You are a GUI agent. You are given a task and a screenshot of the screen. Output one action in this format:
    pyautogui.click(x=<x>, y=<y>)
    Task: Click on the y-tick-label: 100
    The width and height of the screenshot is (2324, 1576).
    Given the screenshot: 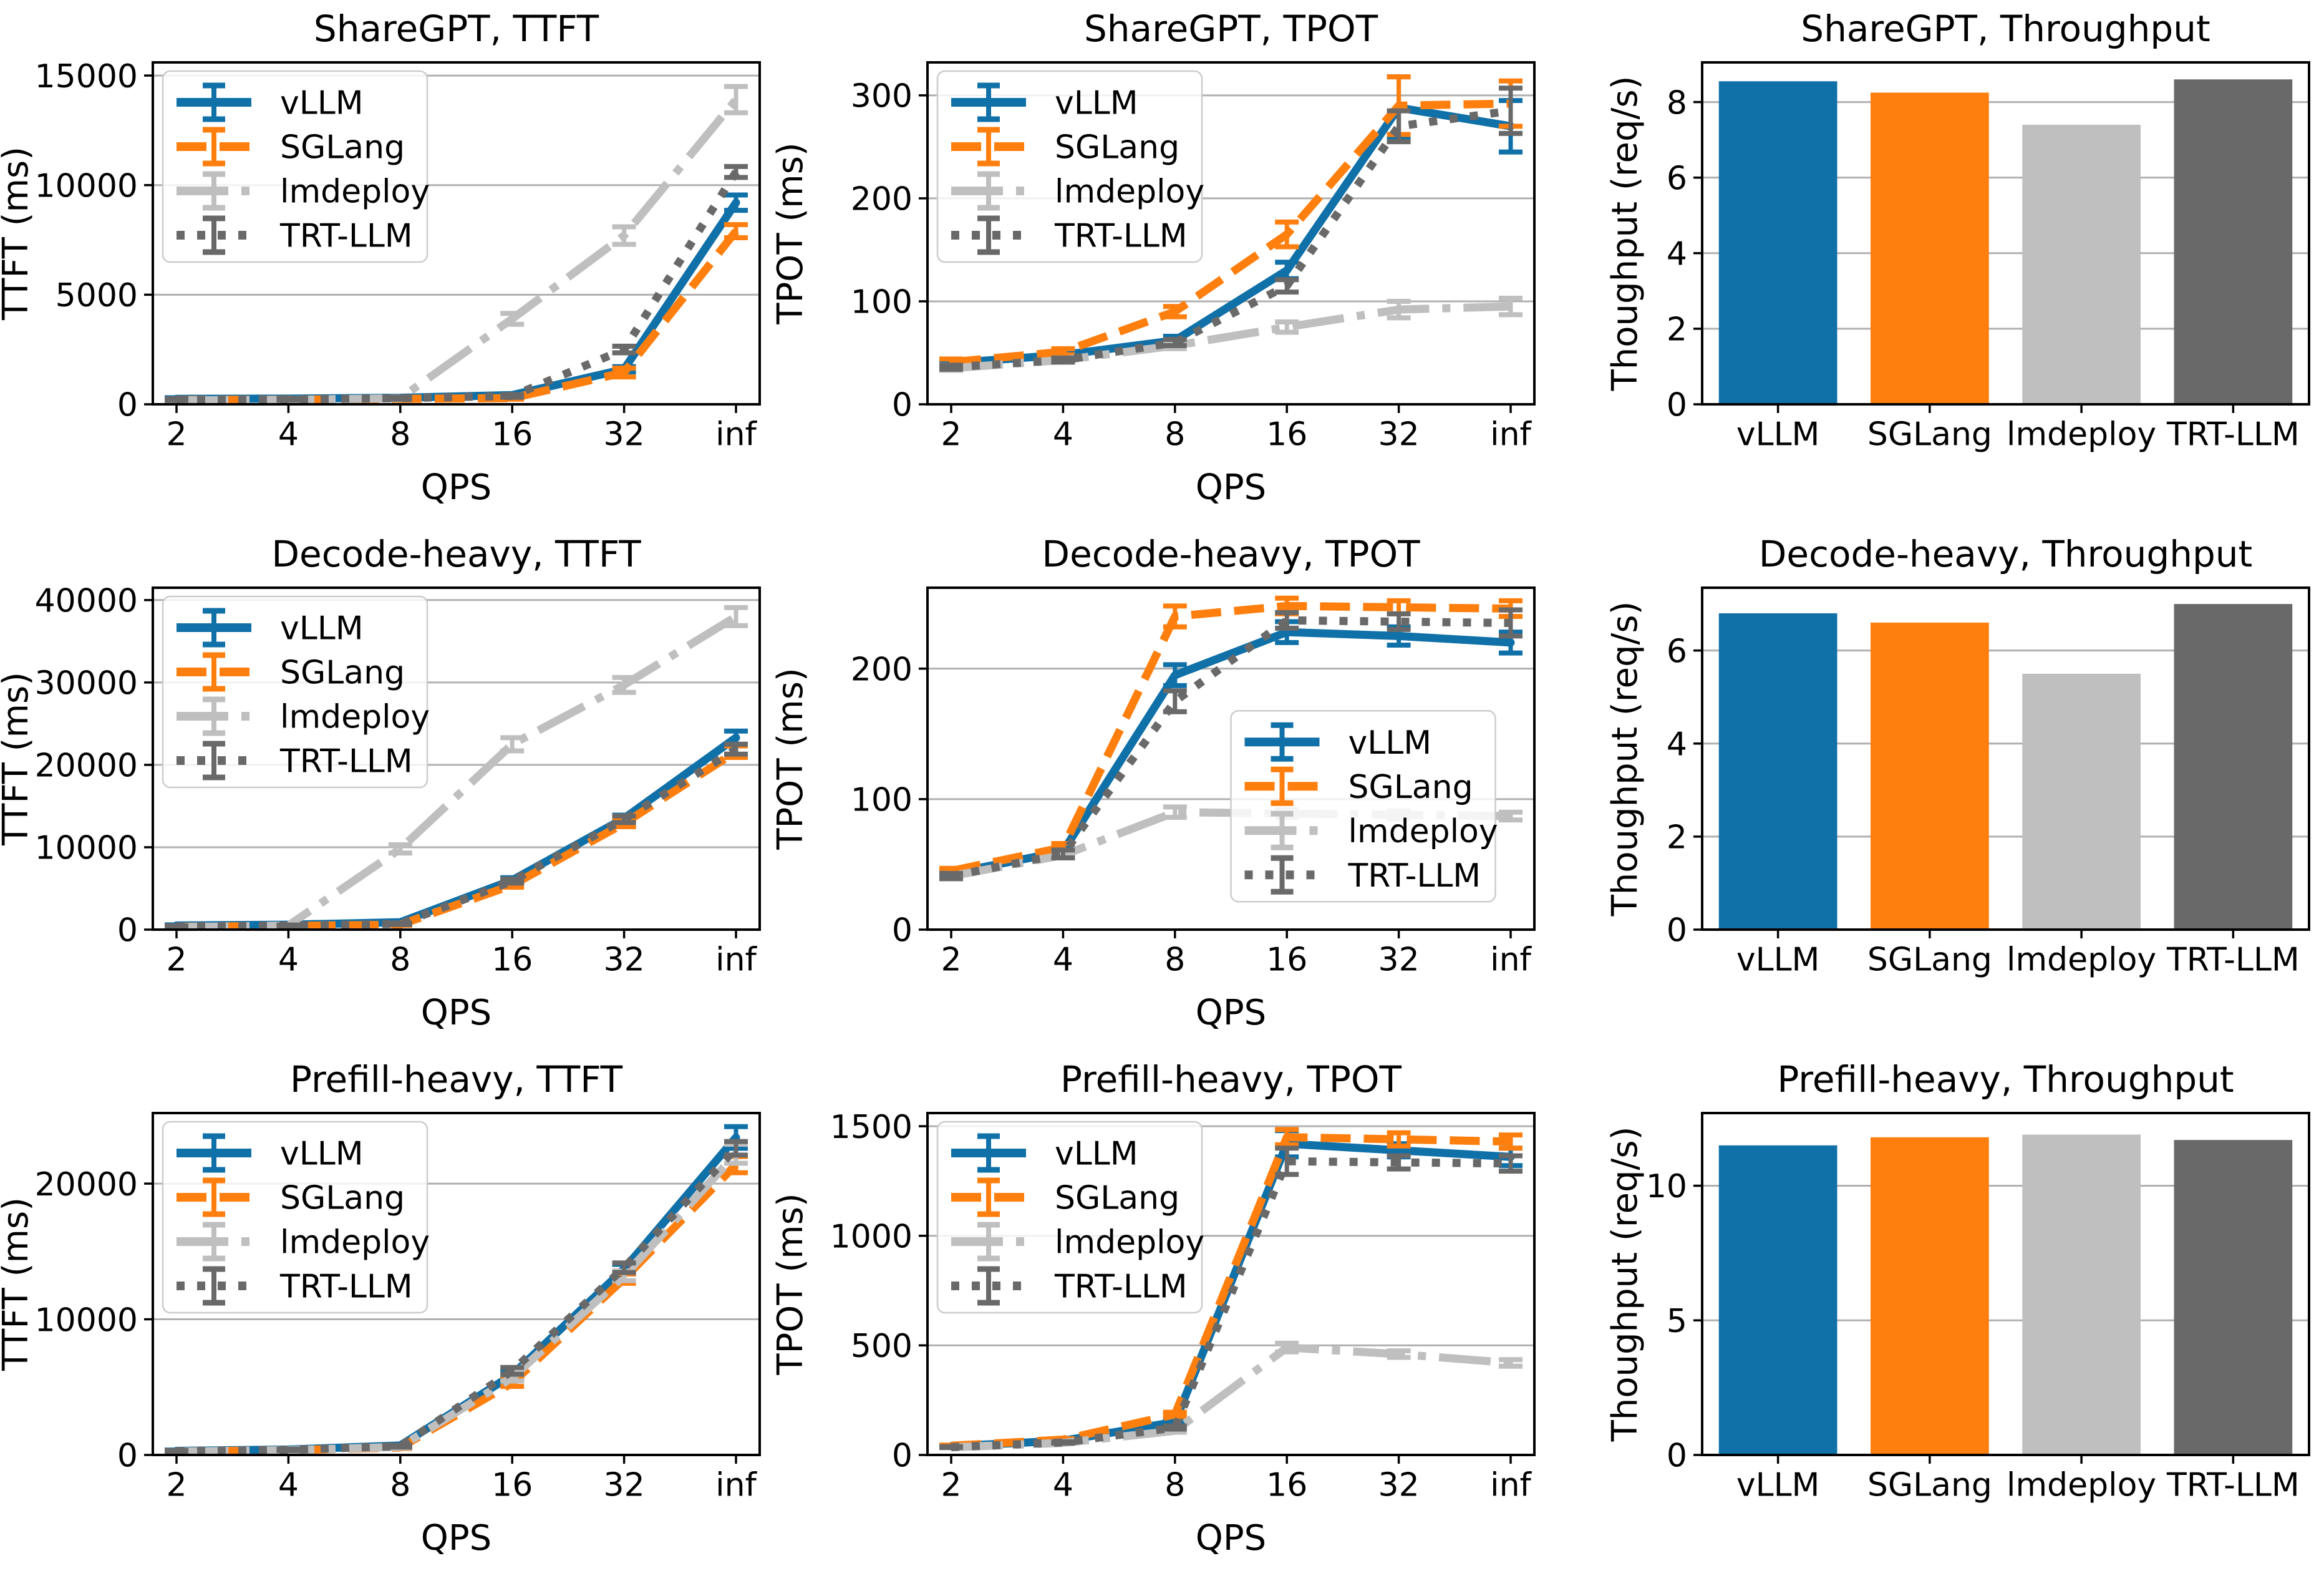 What is the action you would take?
    pyautogui.click(x=882, y=800)
    